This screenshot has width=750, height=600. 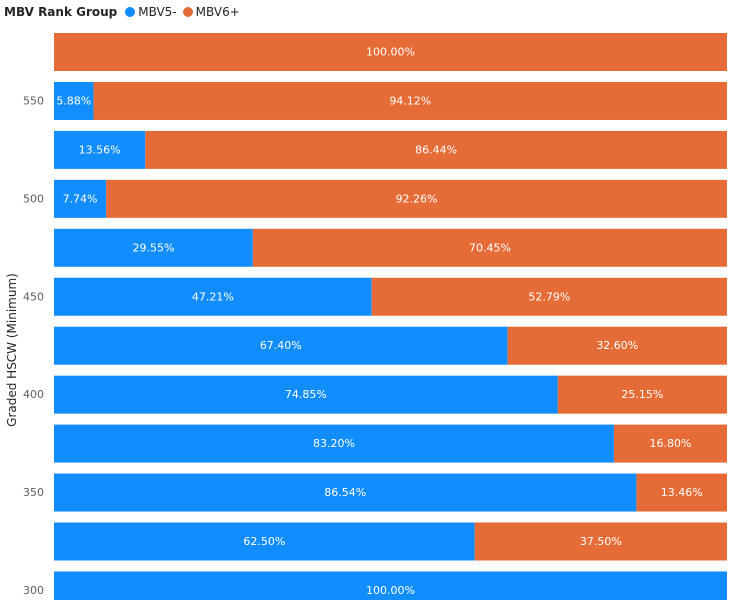 I want to click on data-label-mbv6-4: 70.45%, so click(x=490, y=247).